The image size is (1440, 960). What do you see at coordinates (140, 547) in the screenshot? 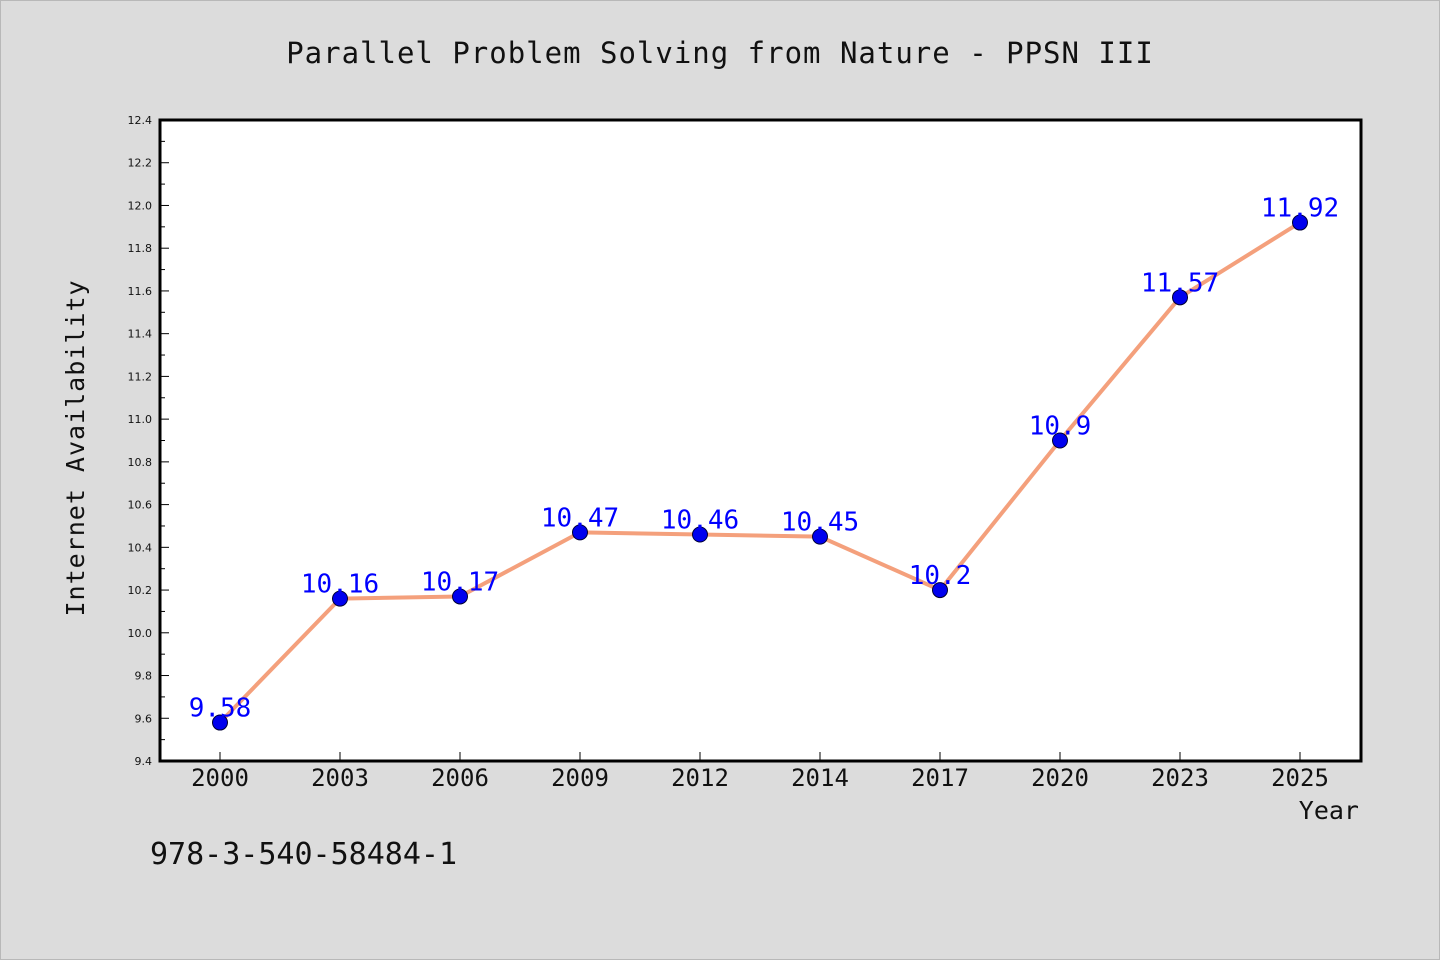
I see `y-tick-label: 10.4` at bounding box center [140, 547].